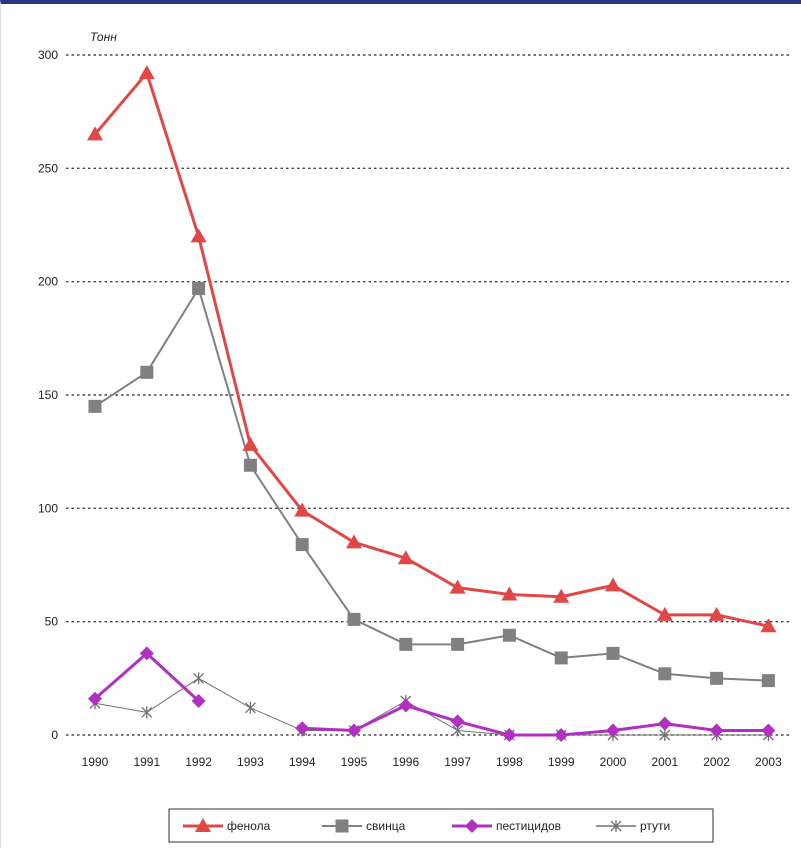 The width and height of the screenshot is (801, 848). I want to click on x-tick-label: 1996, so click(405, 762).